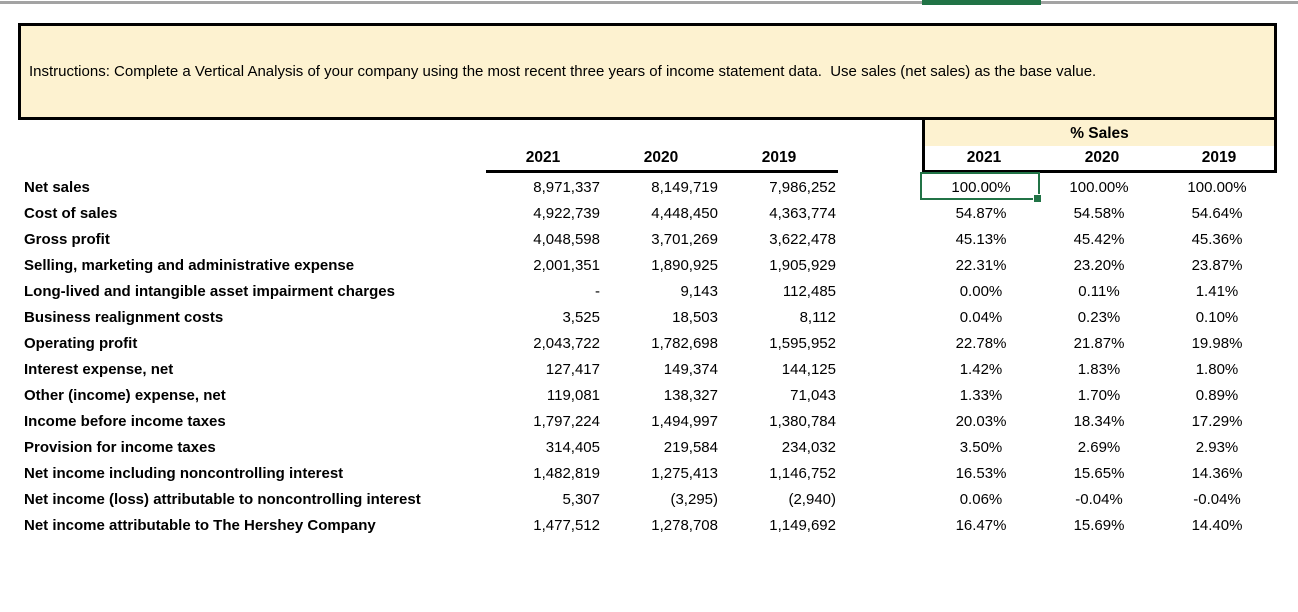 This screenshot has width=1298, height=612. I want to click on value-cell: 1,380,784, so click(802, 421).